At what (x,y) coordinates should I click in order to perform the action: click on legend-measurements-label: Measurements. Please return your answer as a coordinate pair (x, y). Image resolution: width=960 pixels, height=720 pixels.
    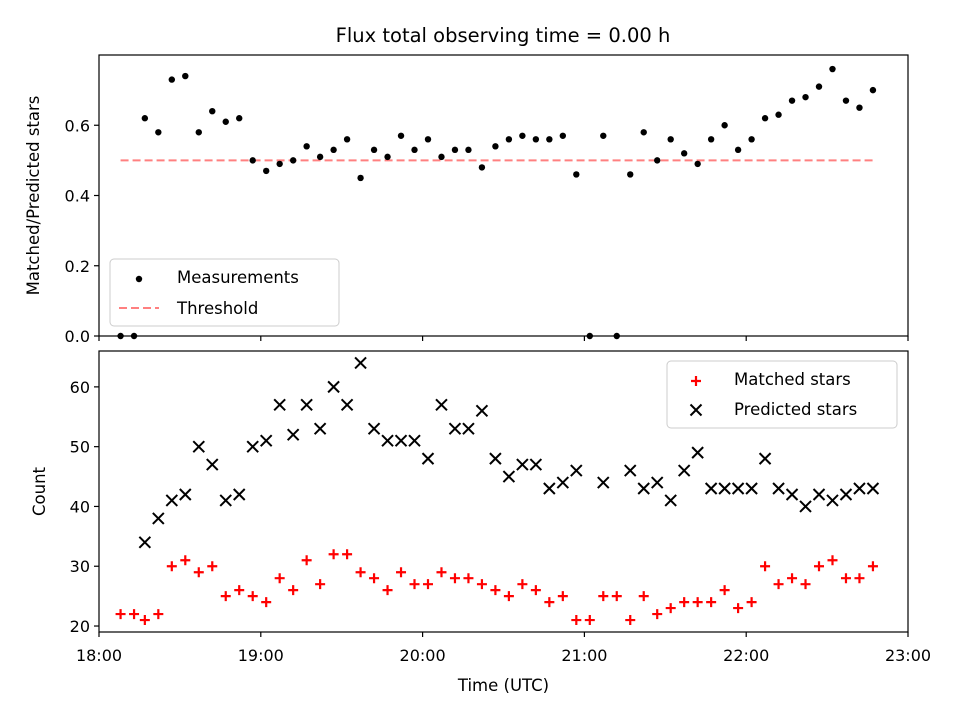
    Looking at the image, I should click on (238, 277).